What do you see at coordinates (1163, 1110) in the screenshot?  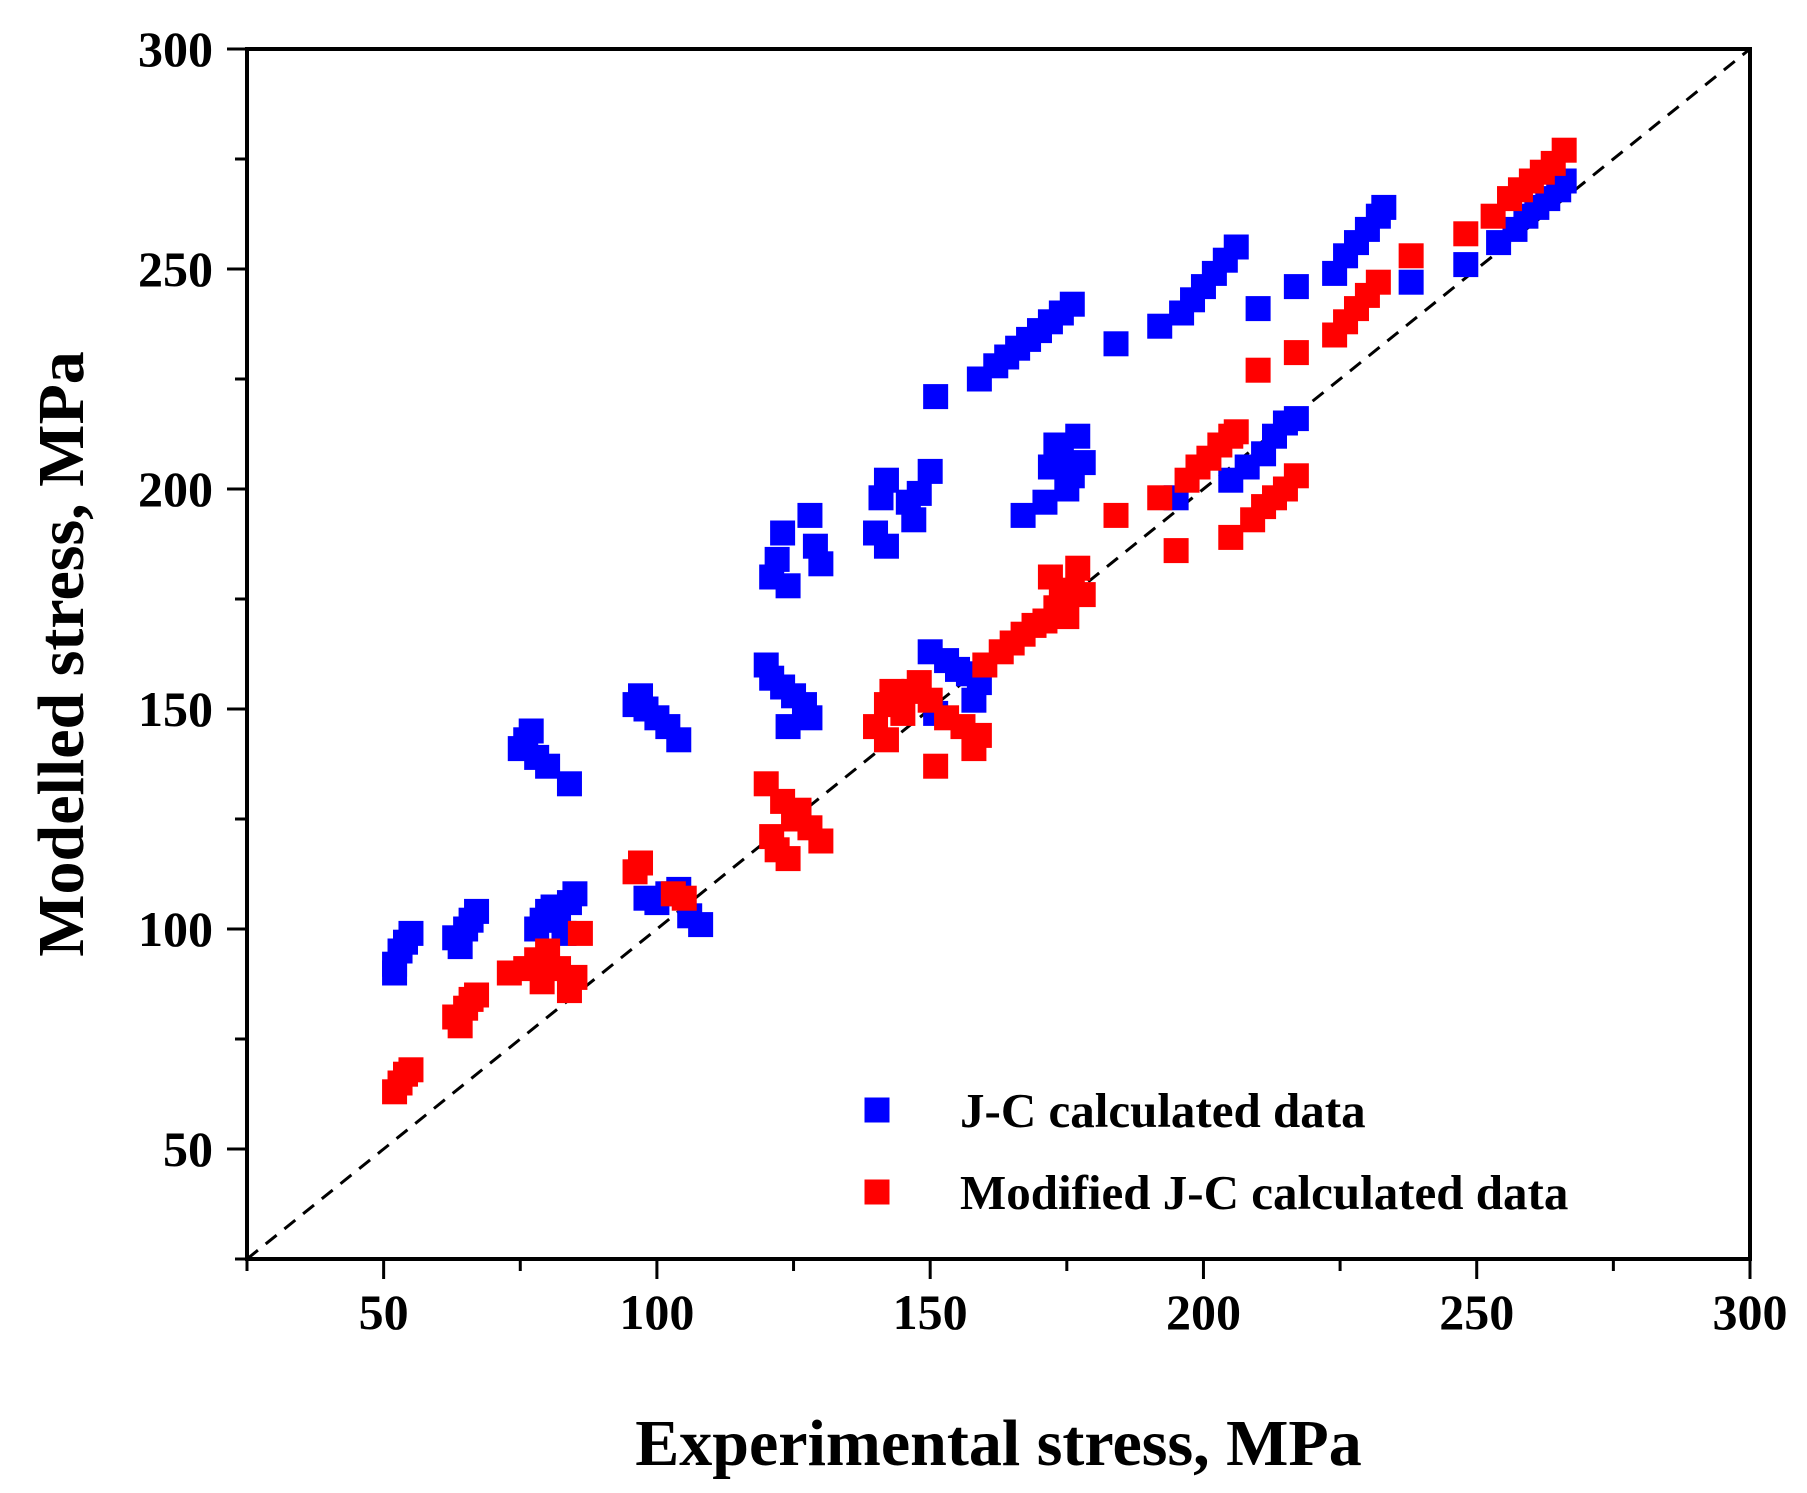 I see `legend-label-jc: J-C calculated data` at bounding box center [1163, 1110].